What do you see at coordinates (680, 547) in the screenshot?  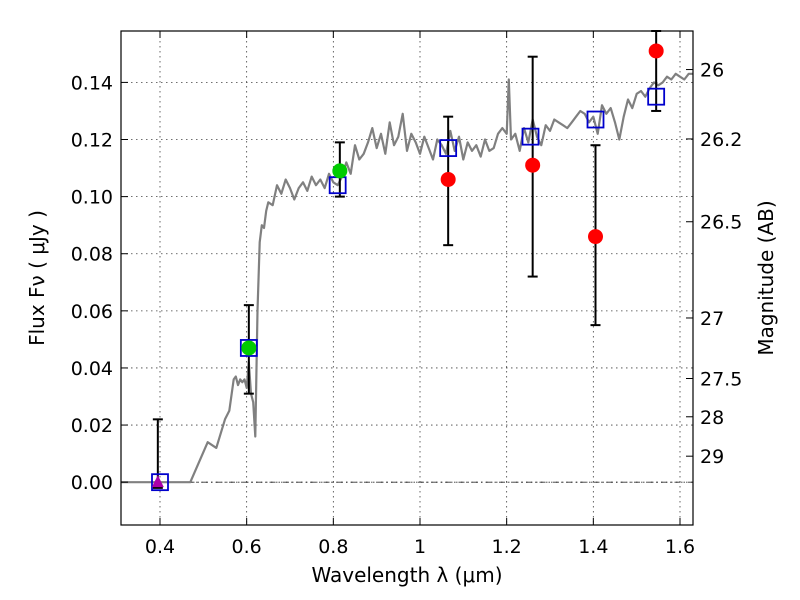 I see `x-tick-label: 1.6` at bounding box center [680, 547].